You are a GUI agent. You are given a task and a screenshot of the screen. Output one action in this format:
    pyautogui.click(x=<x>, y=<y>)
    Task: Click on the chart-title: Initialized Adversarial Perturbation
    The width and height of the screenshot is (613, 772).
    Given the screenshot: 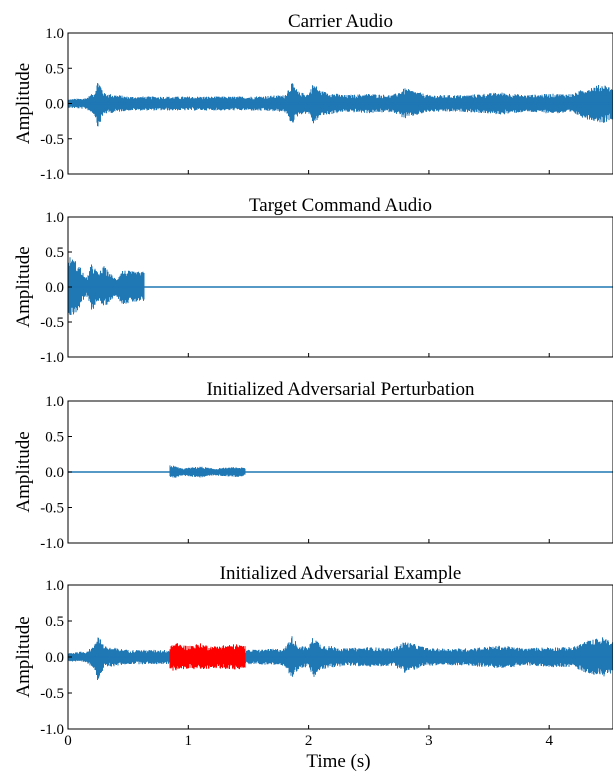 What is the action you would take?
    pyautogui.click(x=340, y=389)
    